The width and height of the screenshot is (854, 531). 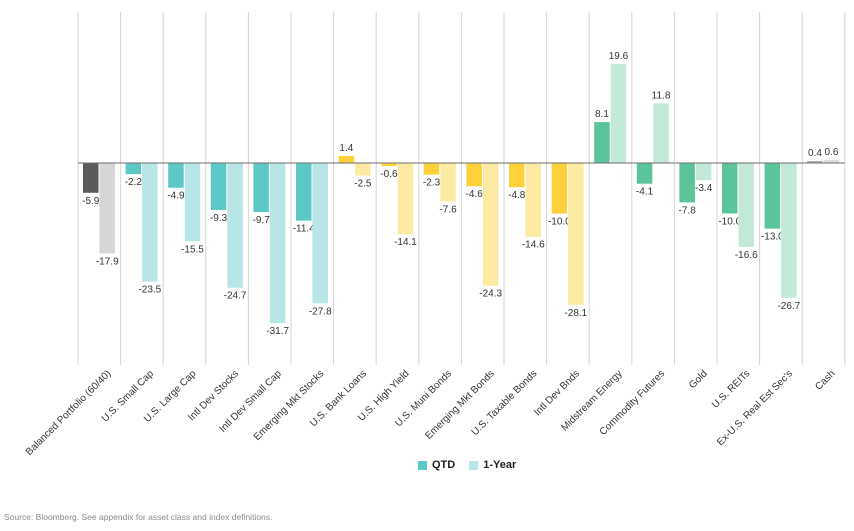 I want to click on data-label: 19.6, so click(x=619, y=56).